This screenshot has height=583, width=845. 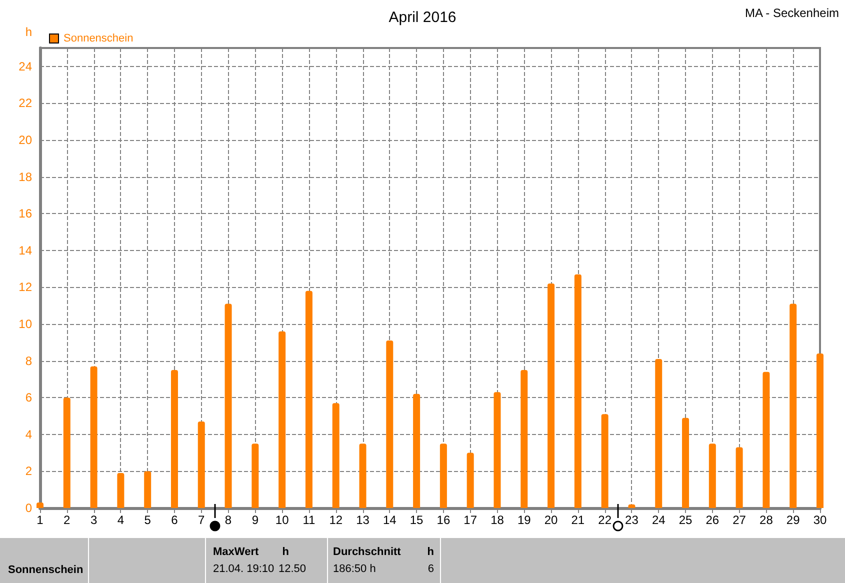 What do you see at coordinates (25, 213) in the screenshot?
I see `y-tick-label: 16` at bounding box center [25, 213].